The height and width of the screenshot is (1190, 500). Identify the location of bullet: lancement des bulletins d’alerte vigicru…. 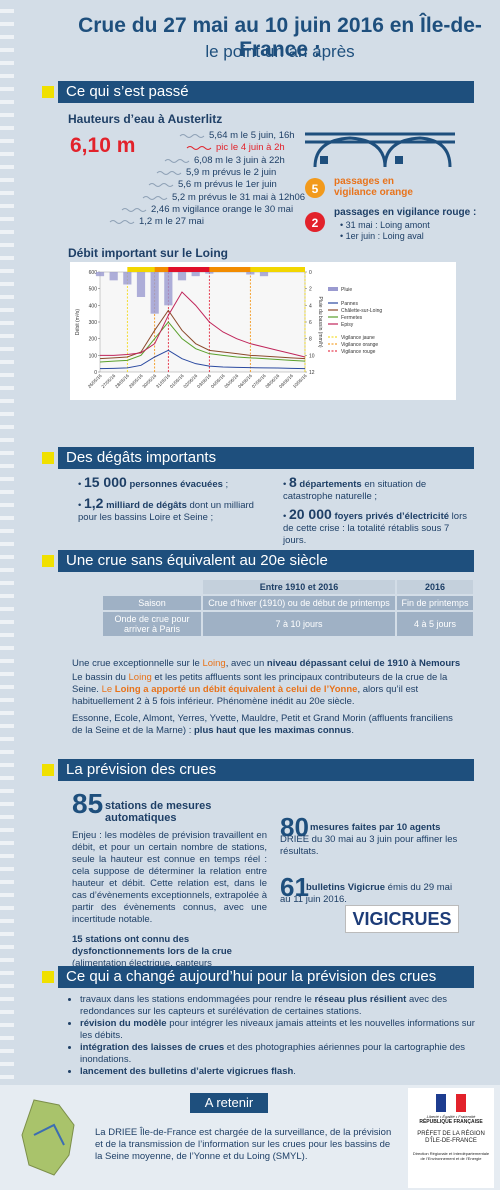
(280, 1072).